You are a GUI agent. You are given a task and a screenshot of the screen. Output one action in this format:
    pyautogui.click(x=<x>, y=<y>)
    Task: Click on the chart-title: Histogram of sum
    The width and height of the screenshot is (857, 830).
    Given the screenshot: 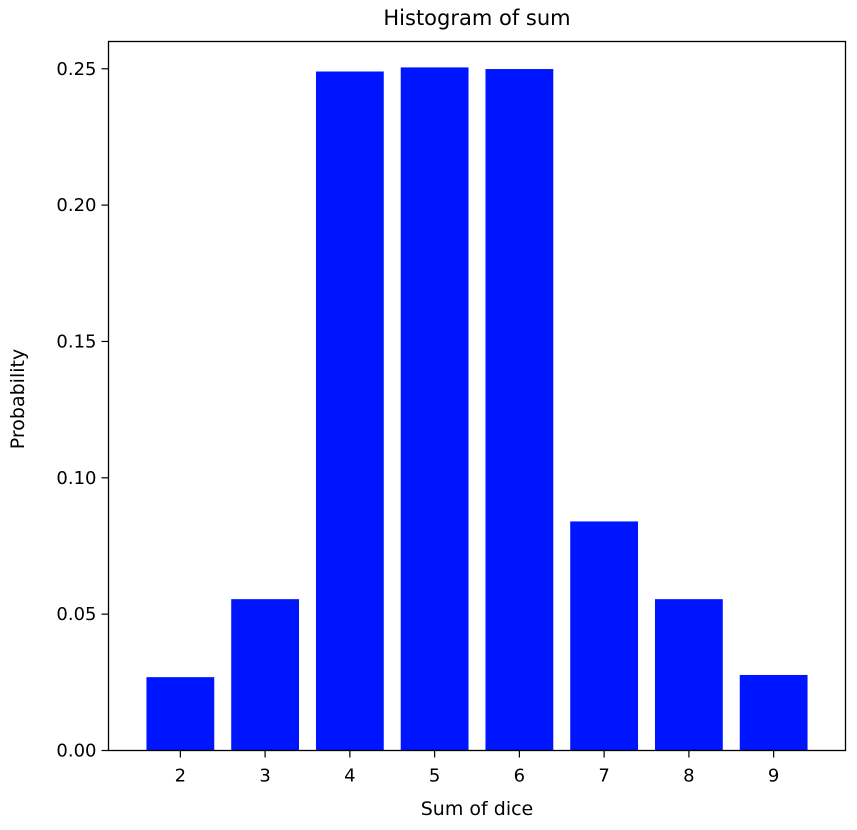 What is the action you would take?
    pyautogui.click(x=476, y=18)
    